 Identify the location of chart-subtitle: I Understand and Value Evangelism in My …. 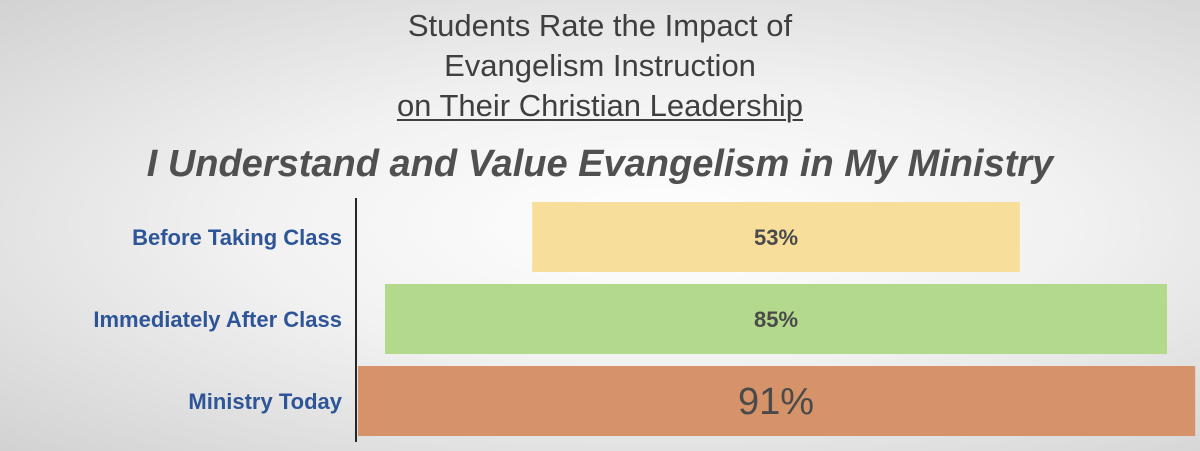
(600, 164).